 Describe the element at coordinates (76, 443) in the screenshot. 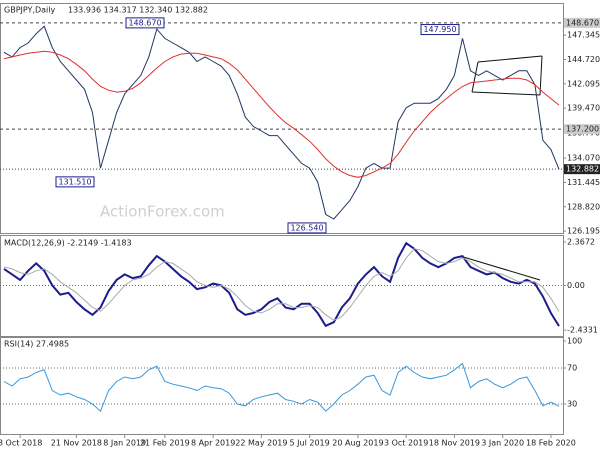

I see `x-tick-label: 21 Nov 2018` at that location.